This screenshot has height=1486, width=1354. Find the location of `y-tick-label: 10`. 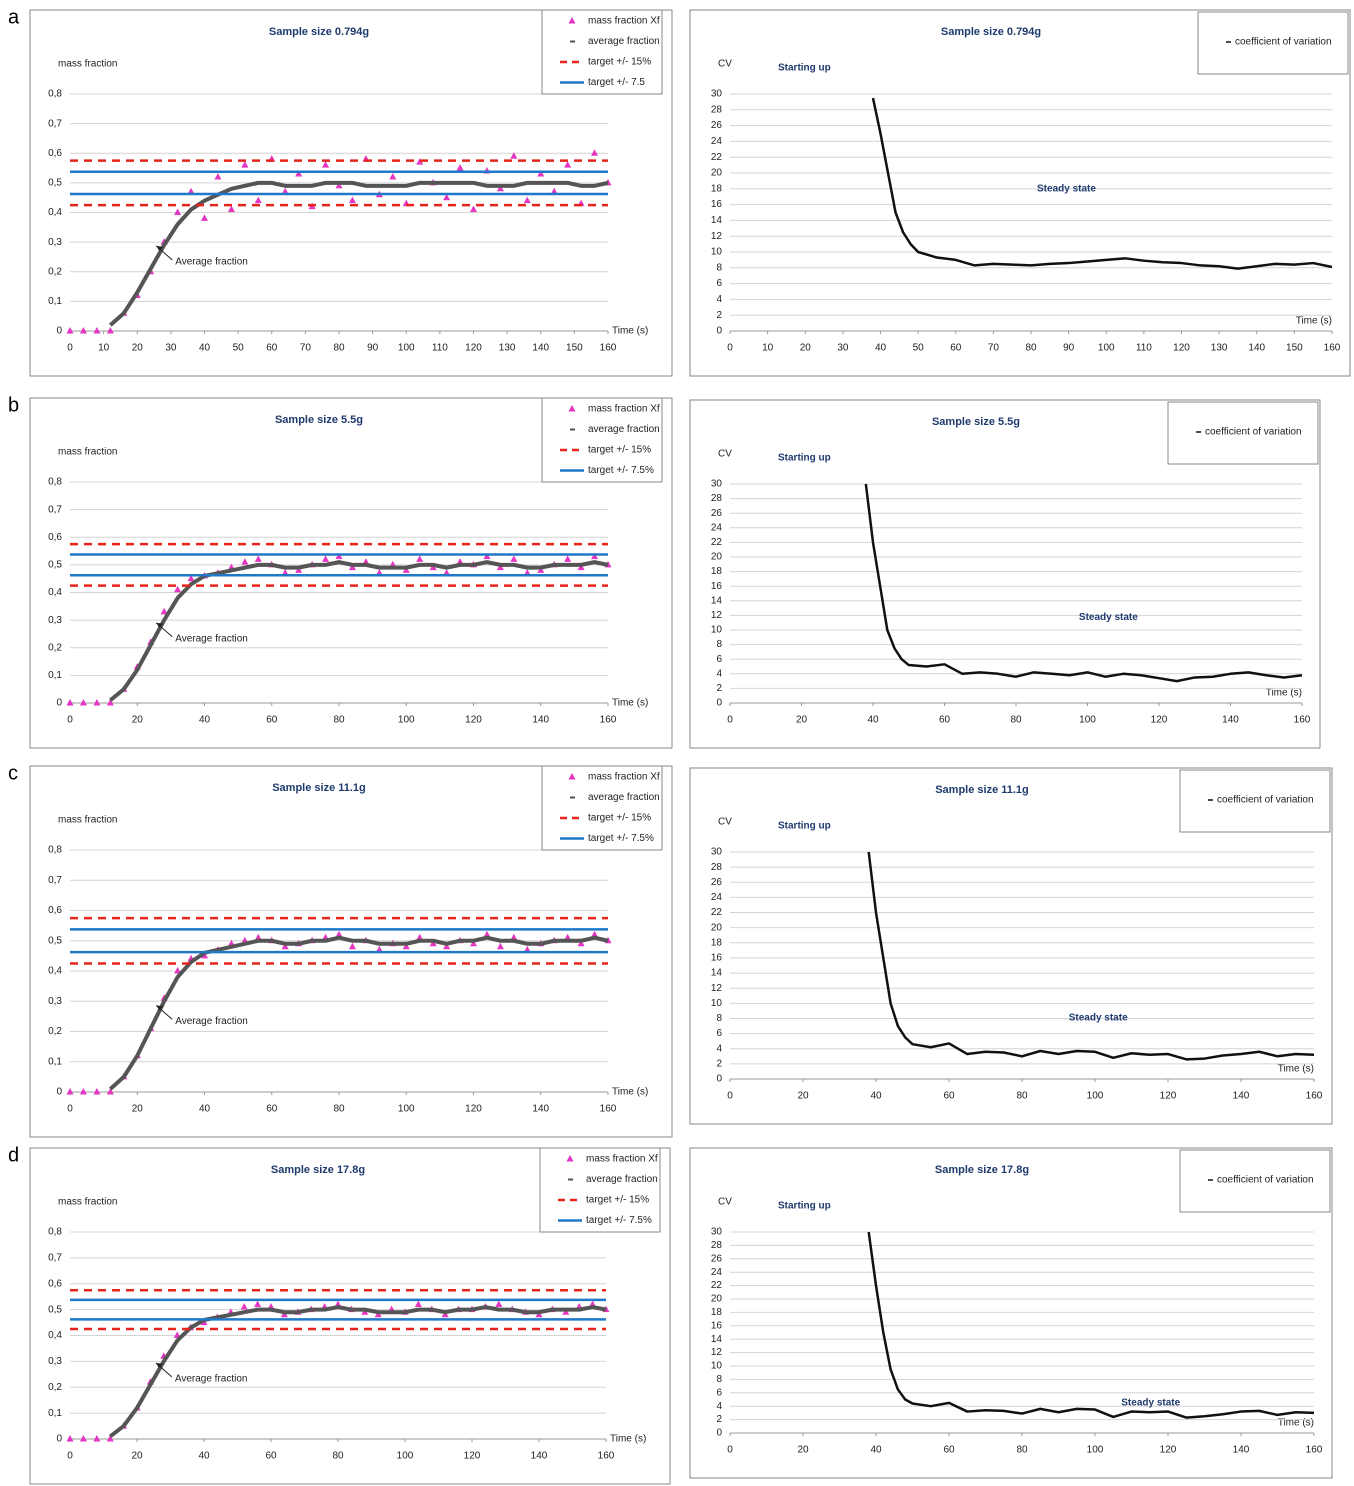

y-tick-label: 10 is located at coordinates (717, 630).